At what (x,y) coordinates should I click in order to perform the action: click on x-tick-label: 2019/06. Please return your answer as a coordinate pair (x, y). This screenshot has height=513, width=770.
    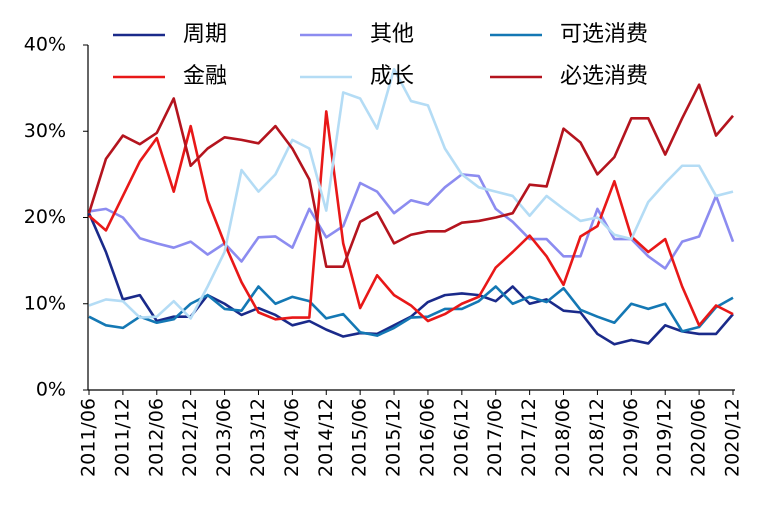
    Looking at the image, I should click on (631, 437).